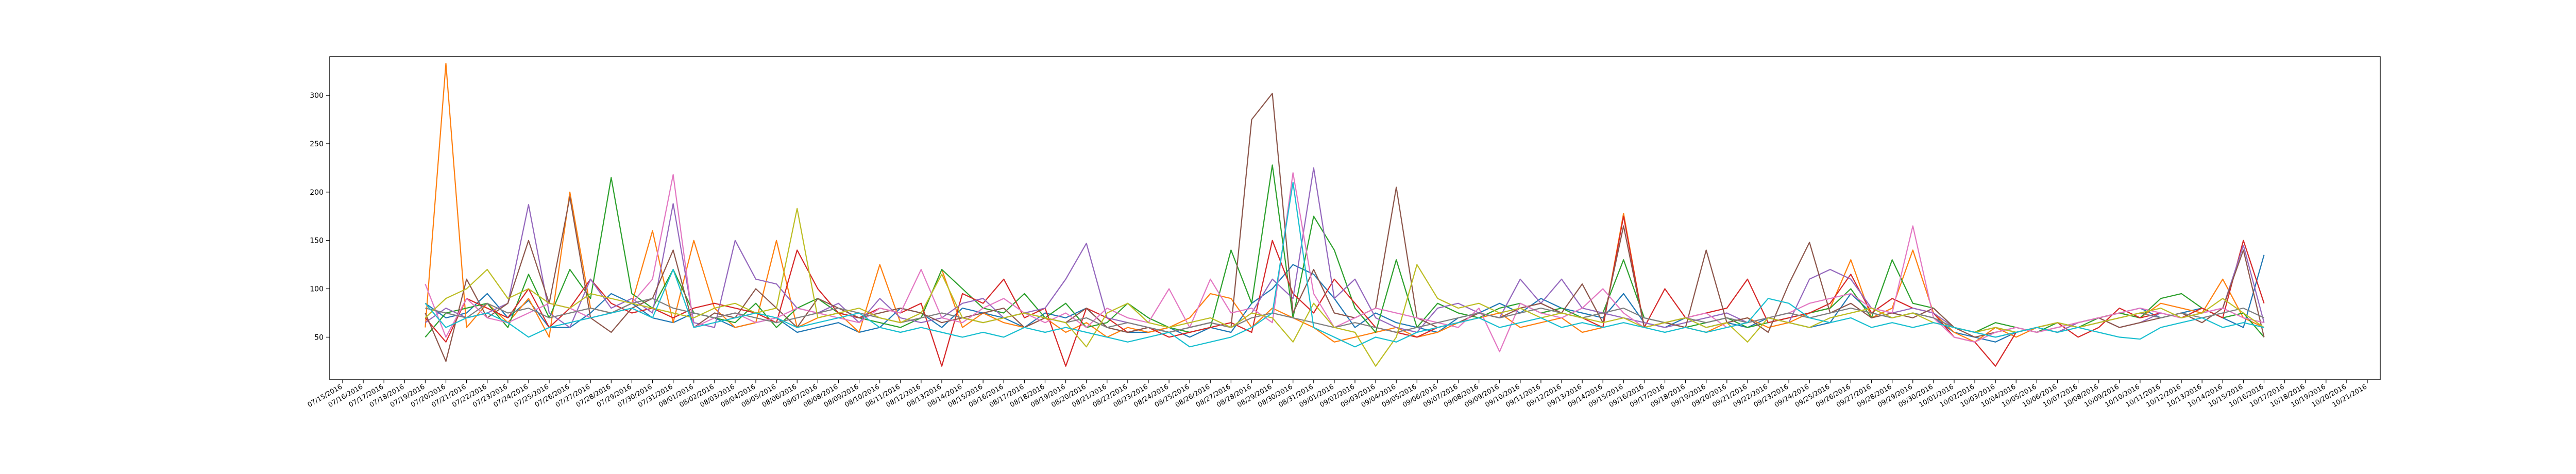 Image resolution: width=2576 pixels, height=474 pixels. I want to click on y-tick-label: 150, so click(317, 241).